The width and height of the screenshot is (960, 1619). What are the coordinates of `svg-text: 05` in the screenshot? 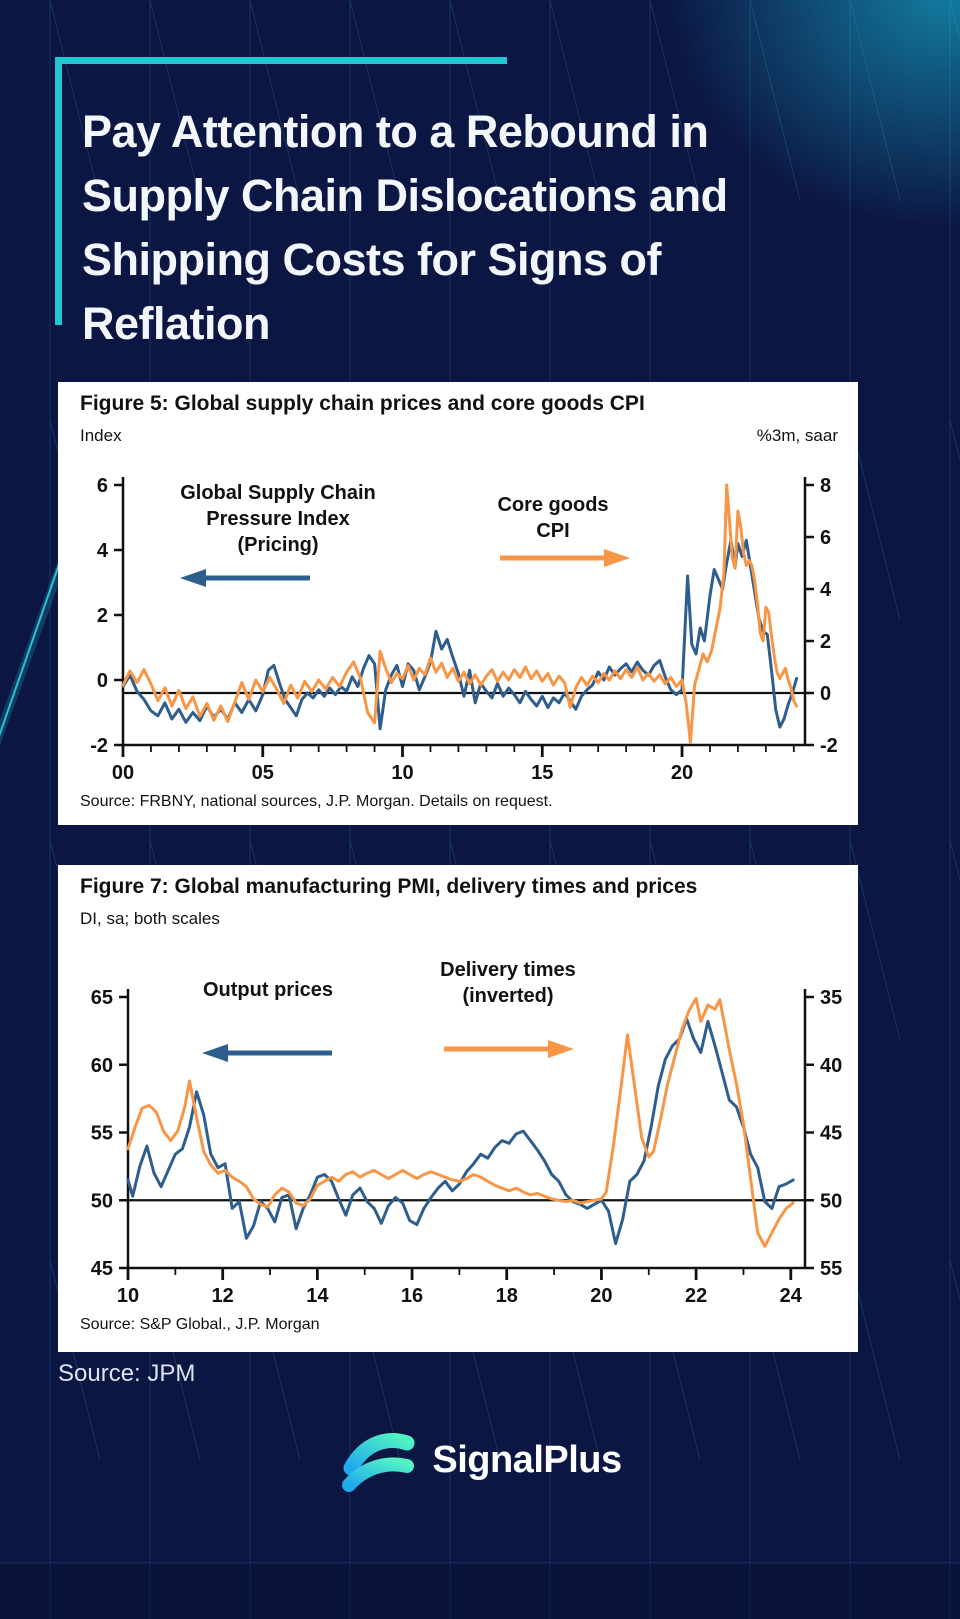 It's located at (263, 773).